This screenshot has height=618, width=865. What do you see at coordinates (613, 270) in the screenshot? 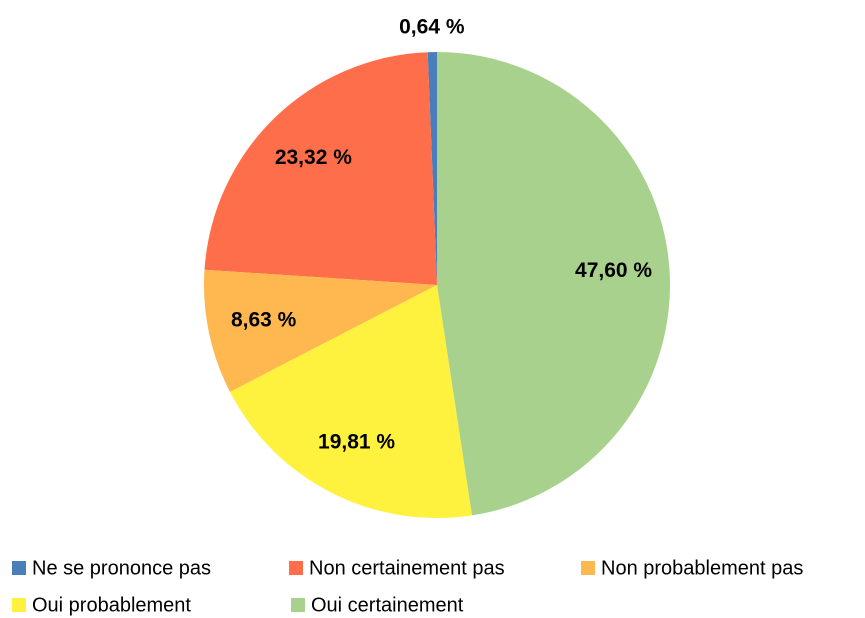
I see `data-label: 47,60 %` at bounding box center [613, 270].